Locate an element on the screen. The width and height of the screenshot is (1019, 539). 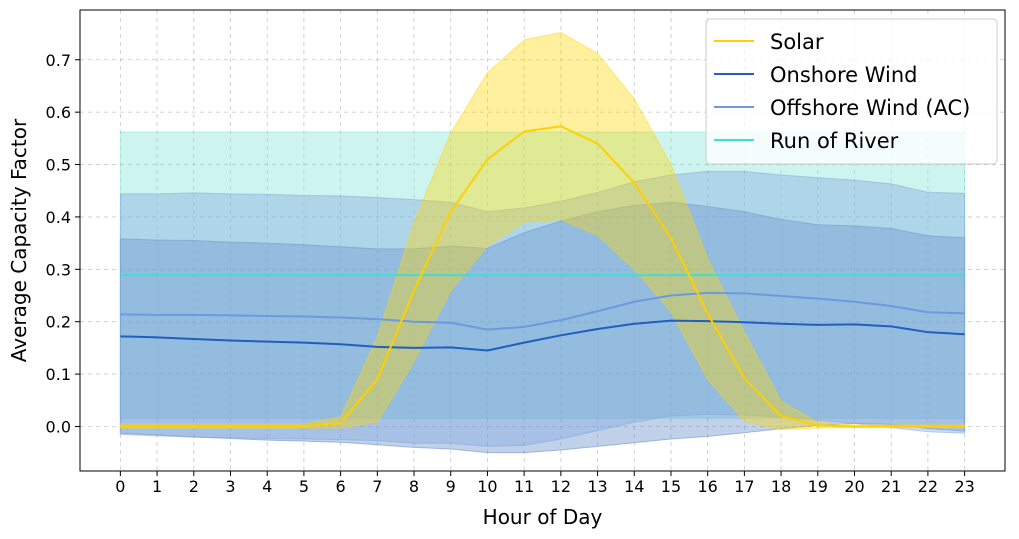
y-tick-label: 0.3 is located at coordinates (58, 269).